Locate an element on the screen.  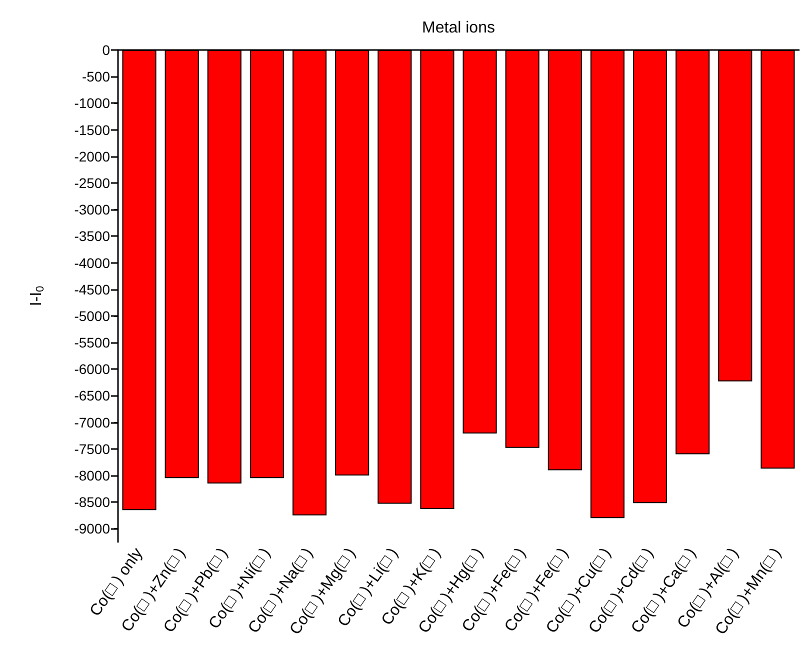
y-tick-label: -7000 is located at coordinates (92, 422).